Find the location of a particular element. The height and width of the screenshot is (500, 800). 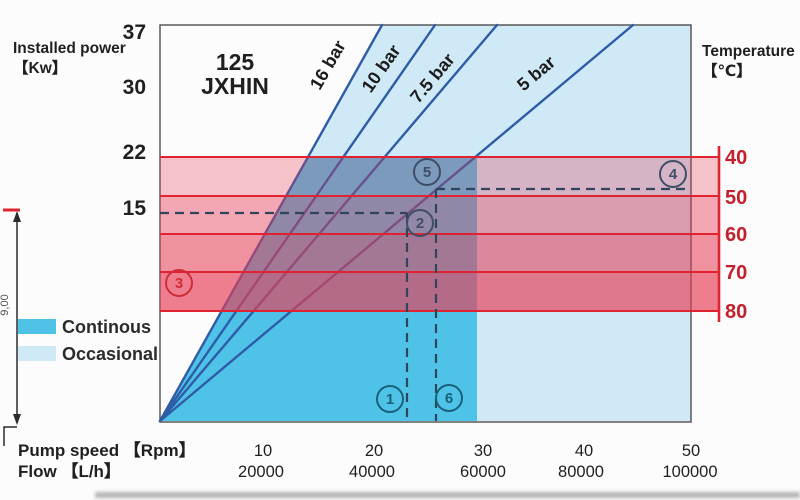

rpm-tick-10: 10 is located at coordinates (263, 451).